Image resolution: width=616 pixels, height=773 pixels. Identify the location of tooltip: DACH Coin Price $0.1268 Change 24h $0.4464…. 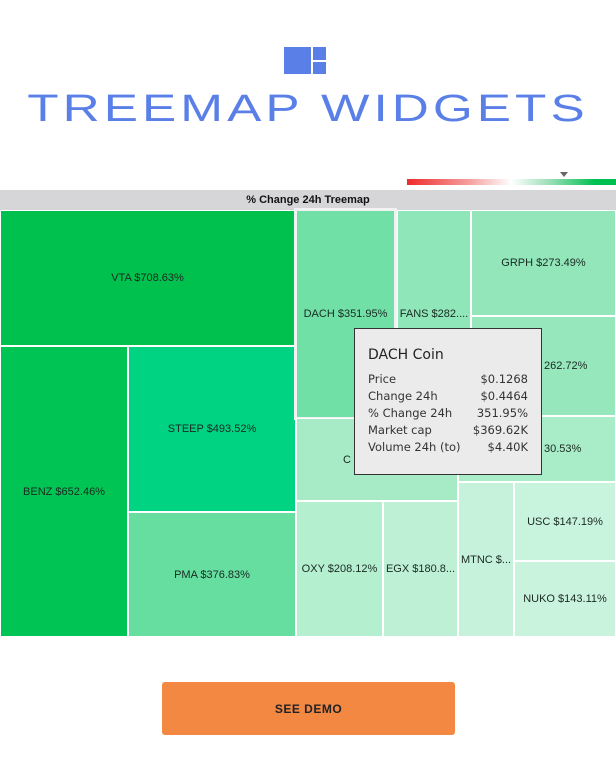
(448, 401).